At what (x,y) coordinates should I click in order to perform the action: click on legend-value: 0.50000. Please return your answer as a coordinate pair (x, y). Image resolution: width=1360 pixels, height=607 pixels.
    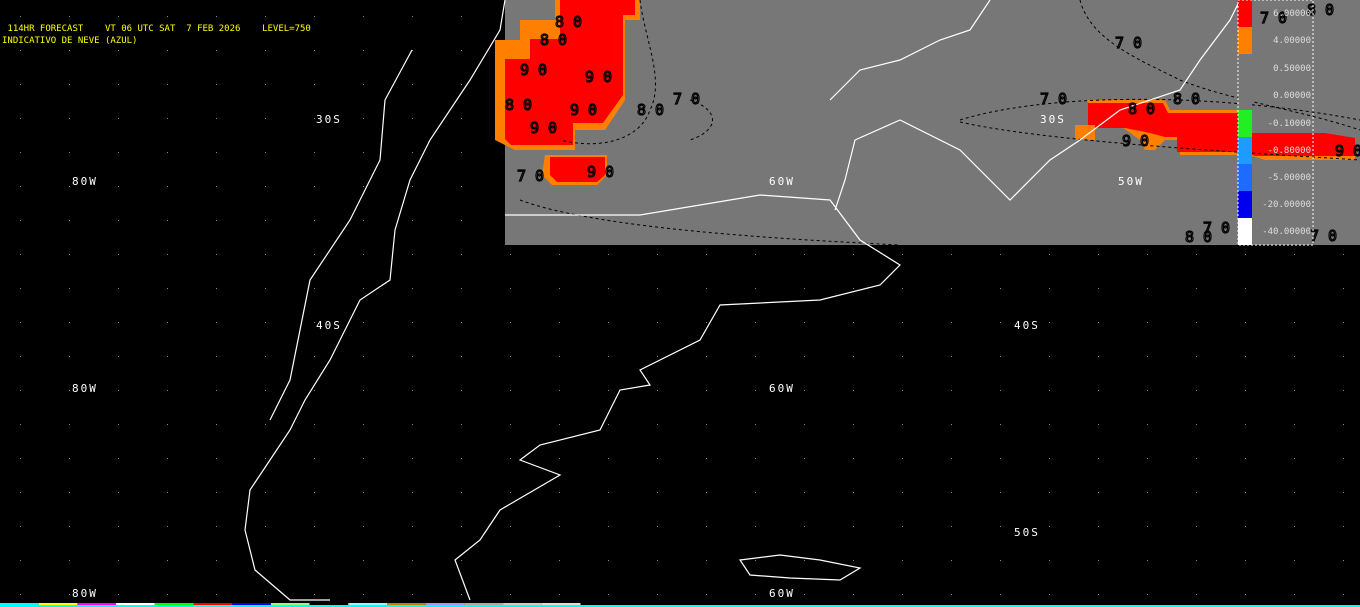
    Looking at the image, I should click on (1292, 69).